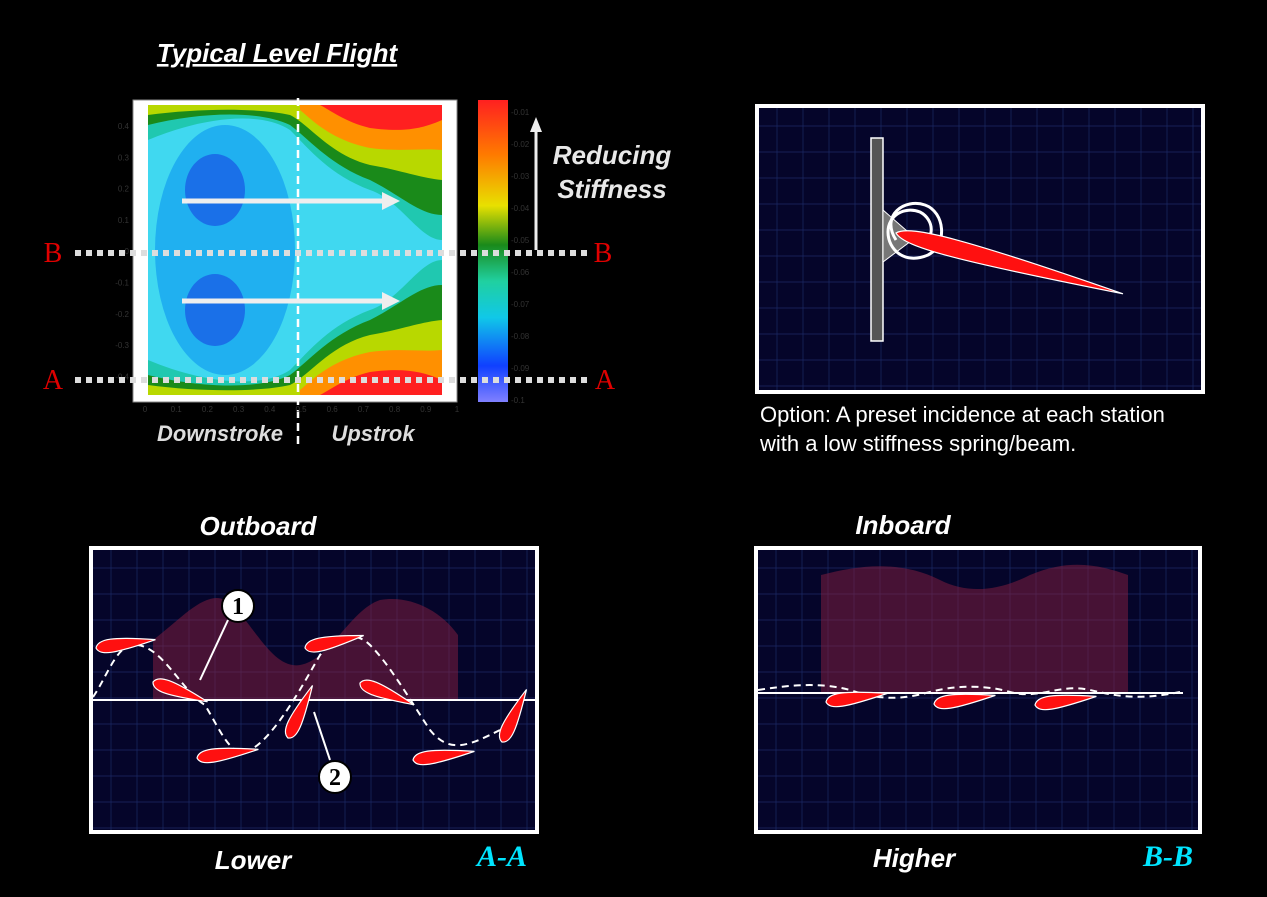  What do you see at coordinates (611, 189) in the screenshot?
I see `annotation: Stiffness` at bounding box center [611, 189].